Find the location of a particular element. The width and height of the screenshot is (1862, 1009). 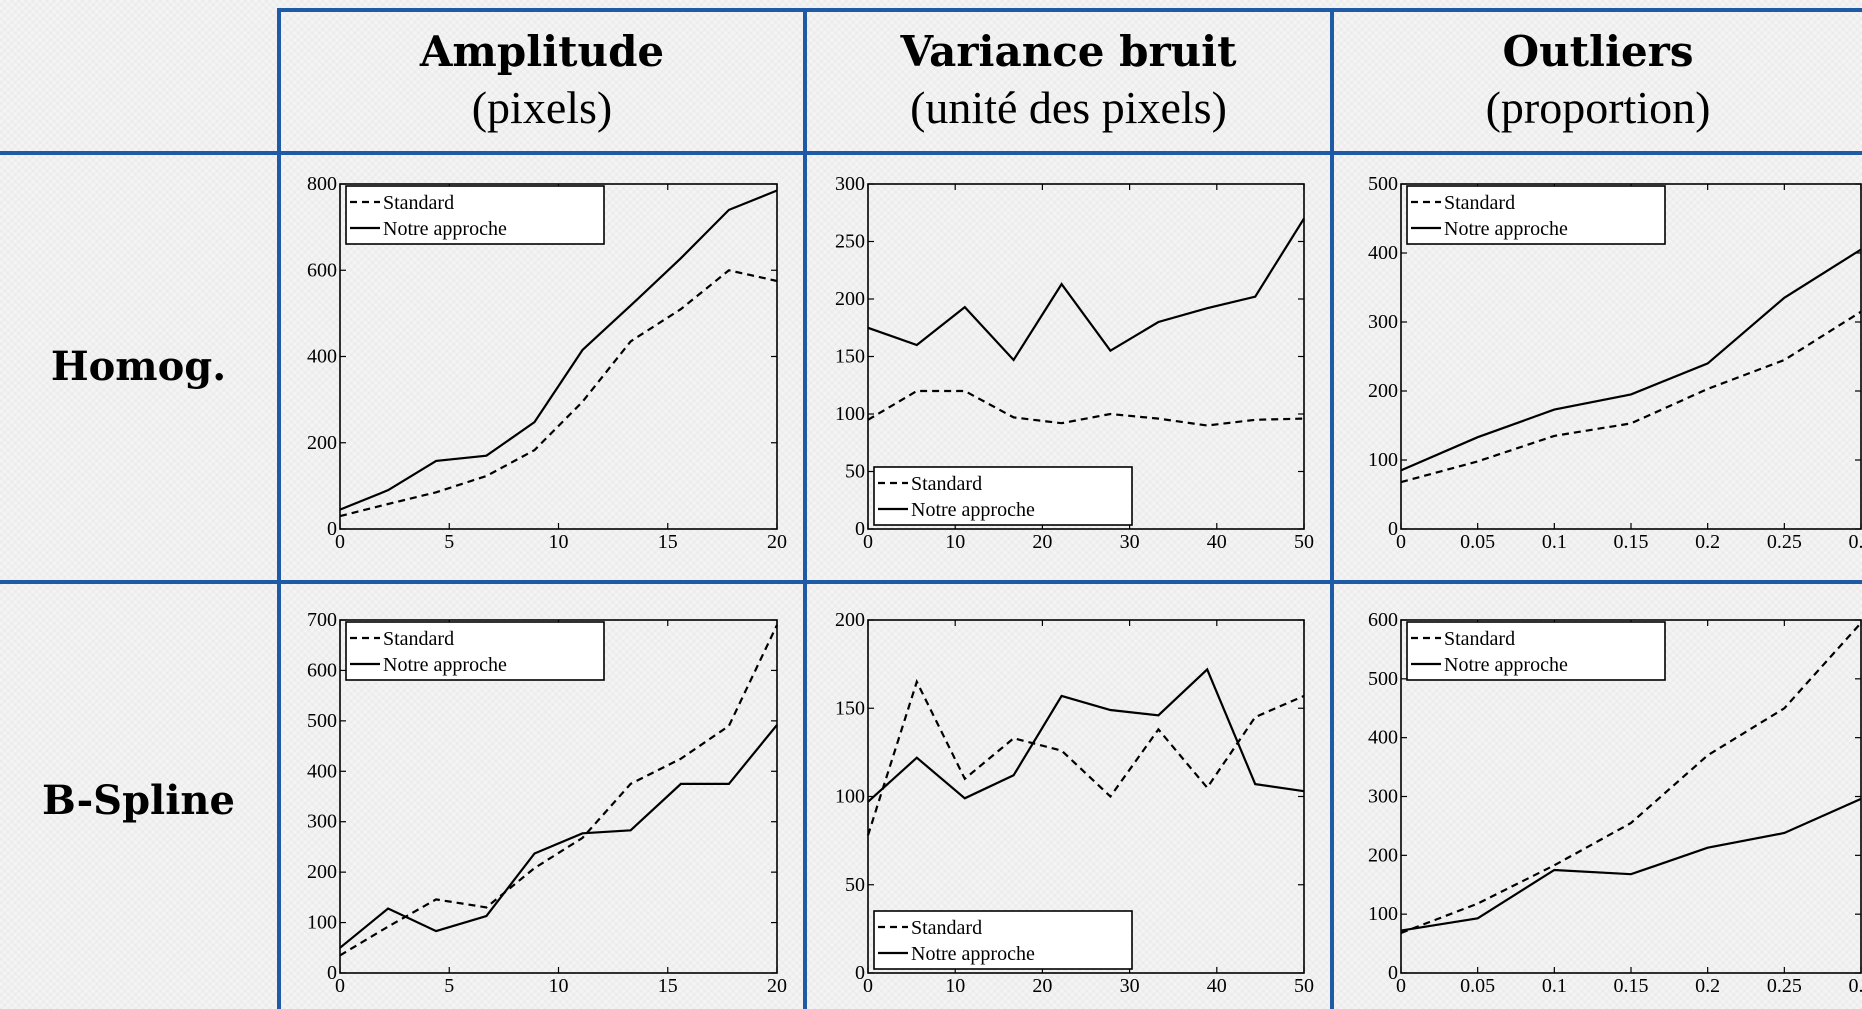

row-label-homog: Homog. is located at coordinates (138, 366).